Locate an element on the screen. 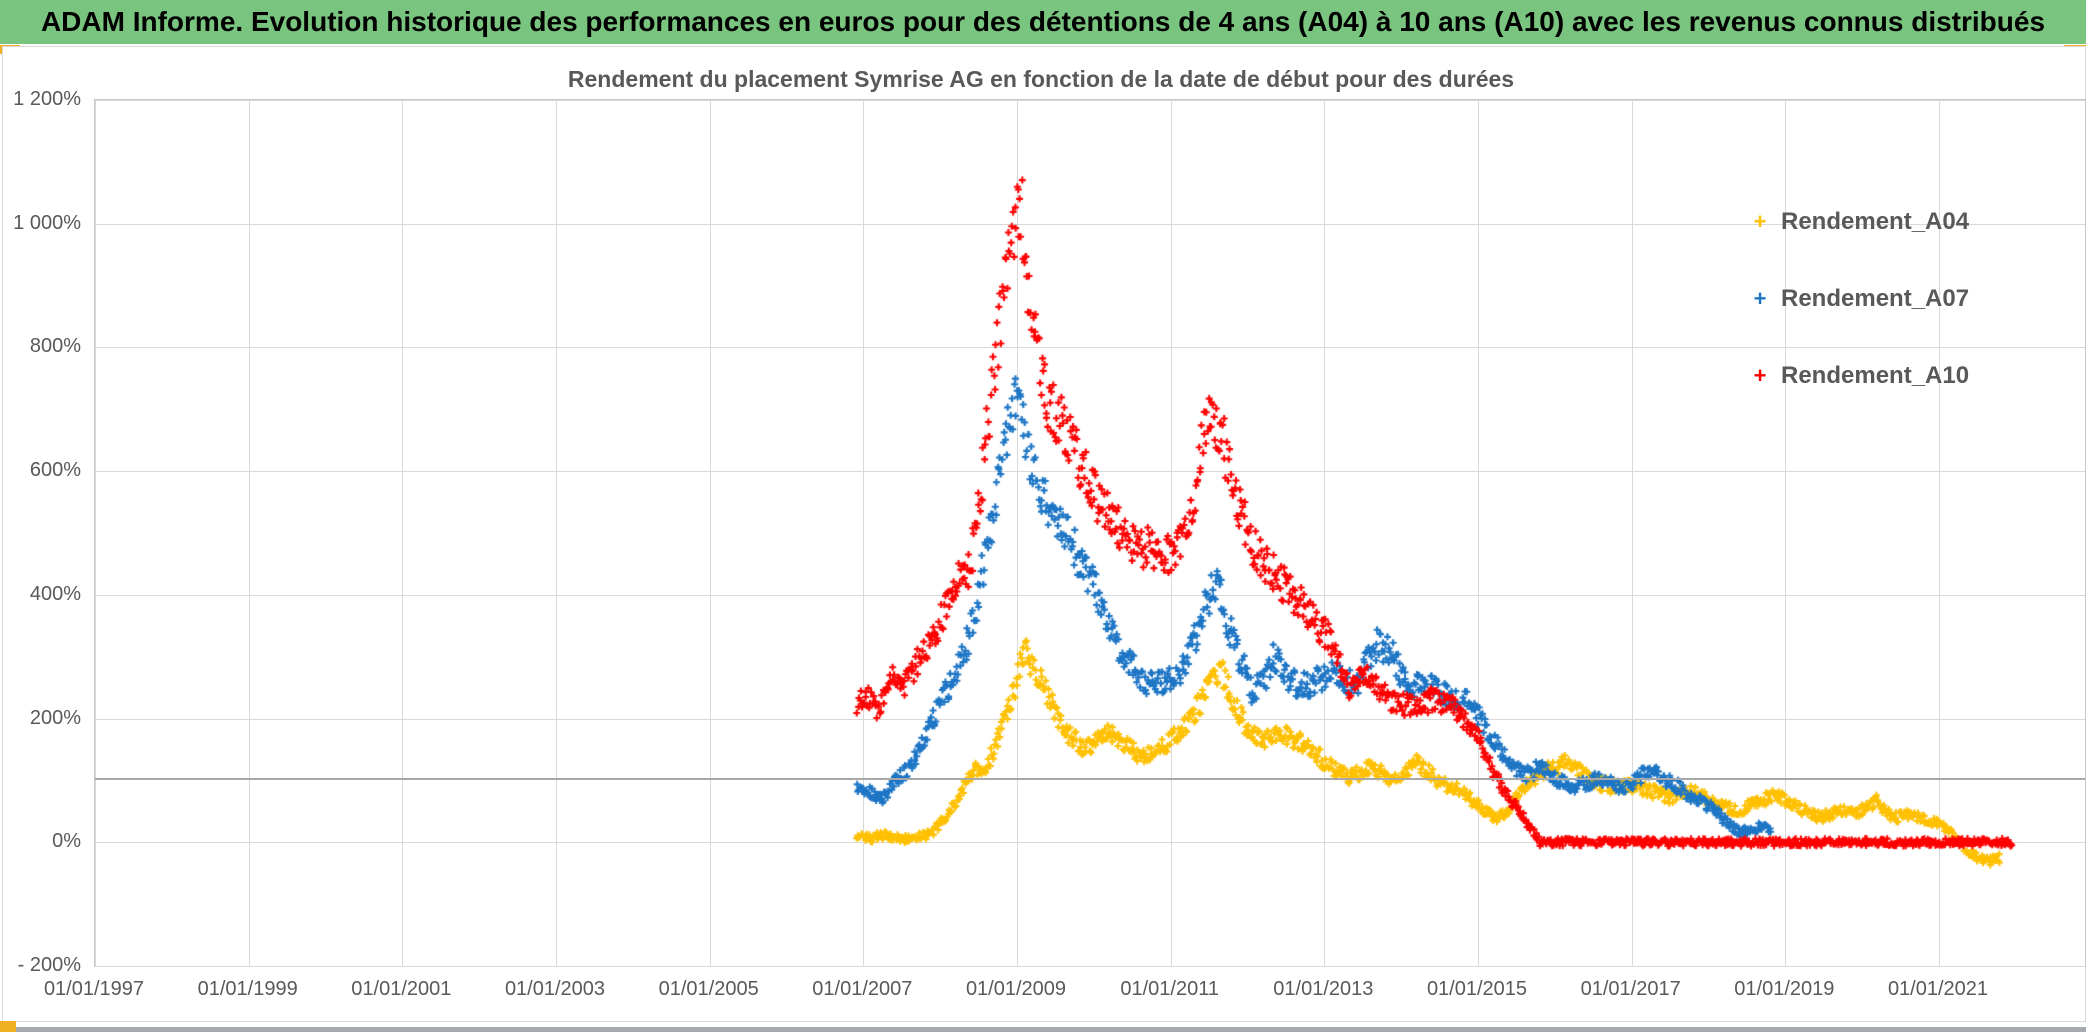  reference-line is located at coordinates (1090, 778).